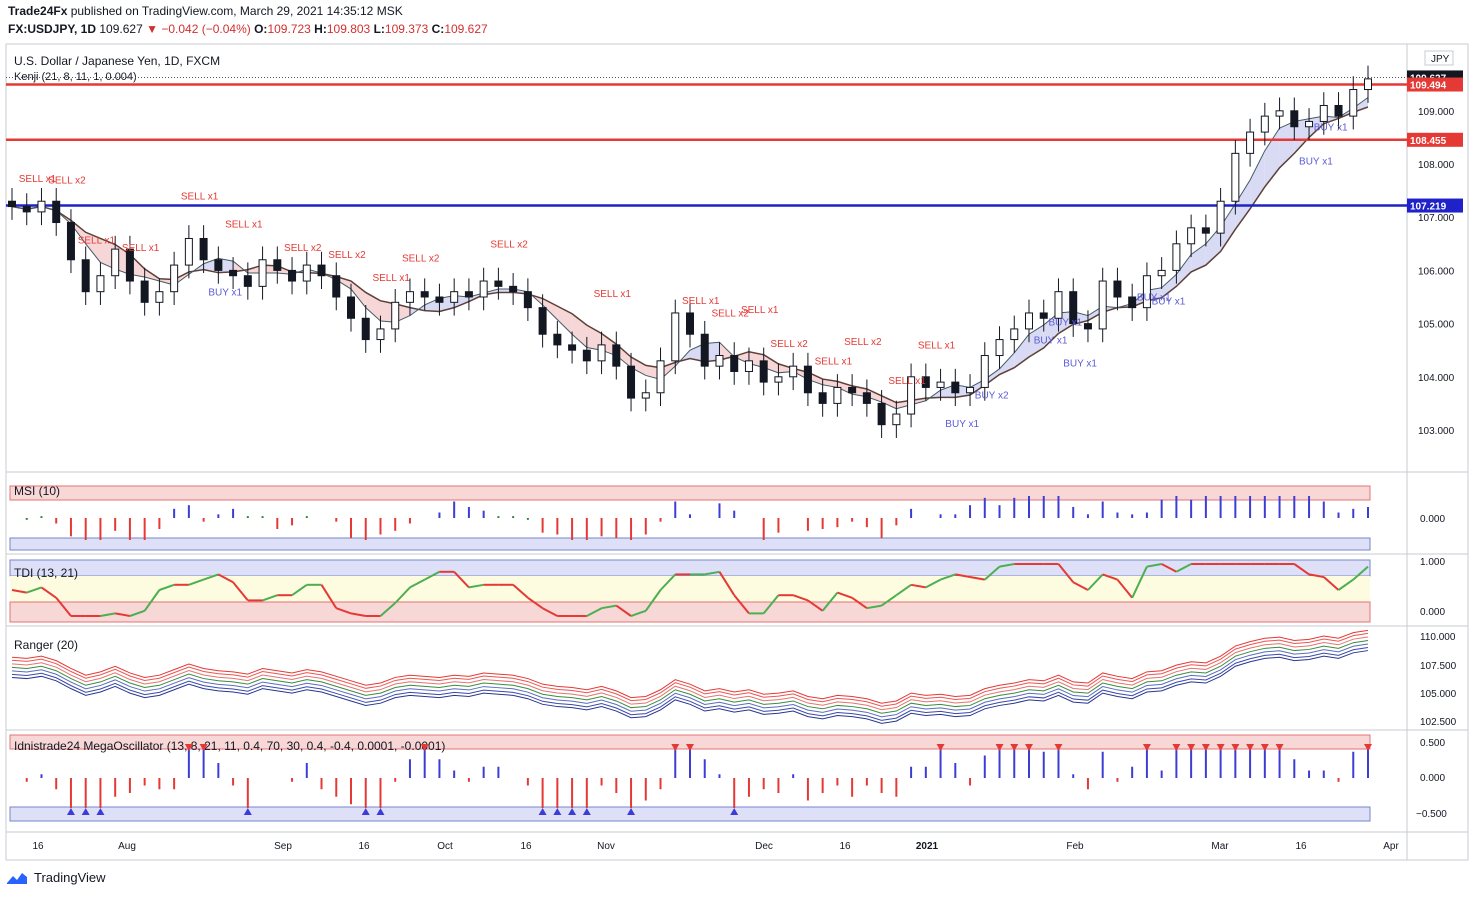 The width and height of the screenshot is (1475, 897). I want to click on change-arrow: ▼, so click(152, 29).